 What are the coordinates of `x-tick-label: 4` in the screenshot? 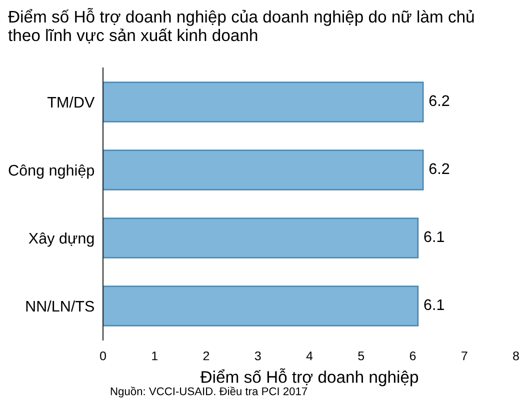 It's located at (309, 356).